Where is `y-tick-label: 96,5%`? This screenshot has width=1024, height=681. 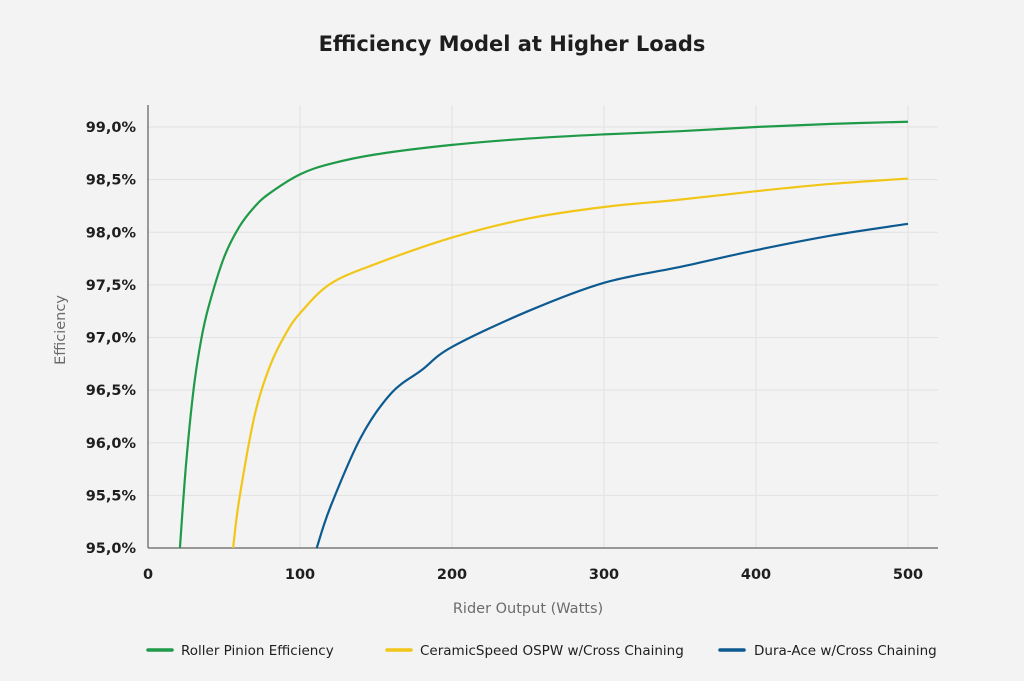
y-tick-label: 96,5% is located at coordinates (111, 391).